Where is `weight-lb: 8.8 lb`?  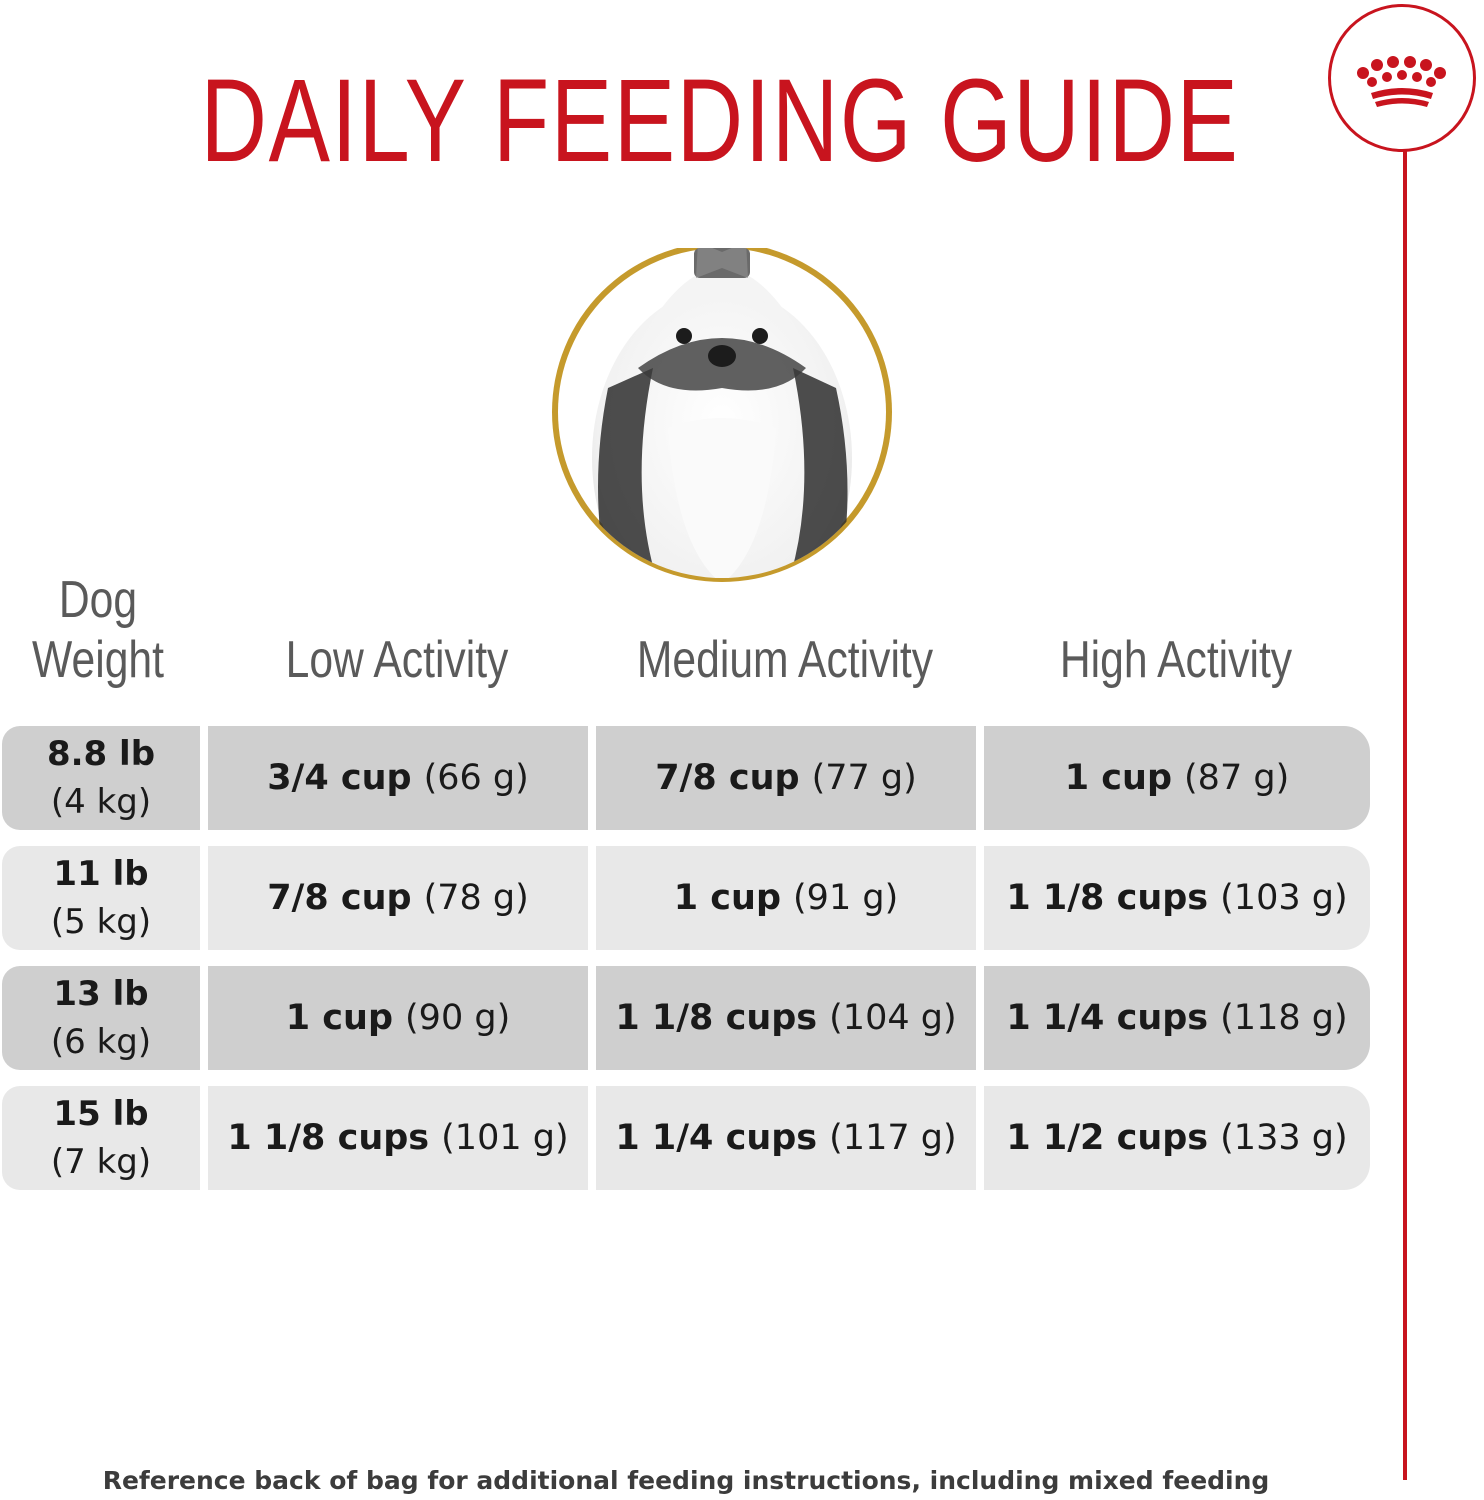
weight-lb: 8.8 lb is located at coordinates (101, 754).